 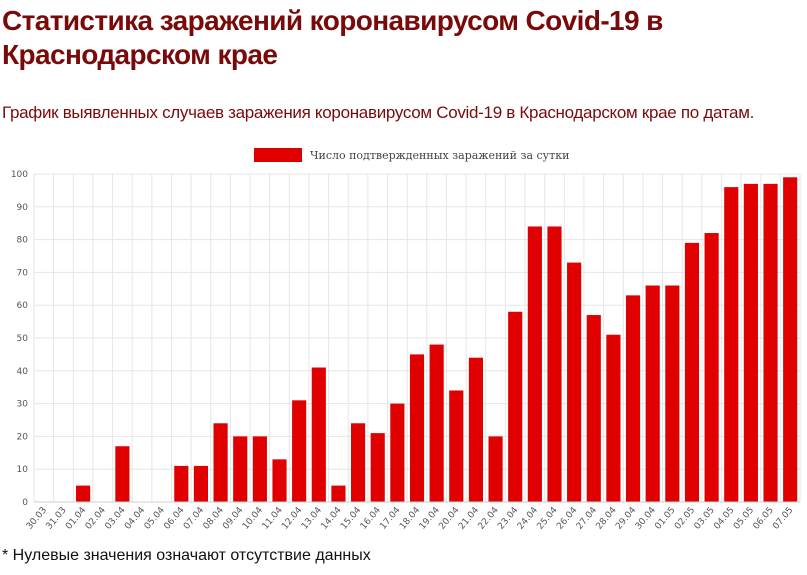 What do you see at coordinates (390, 518) in the screenshot?
I see `x-tick-label: 17.04` at bounding box center [390, 518].